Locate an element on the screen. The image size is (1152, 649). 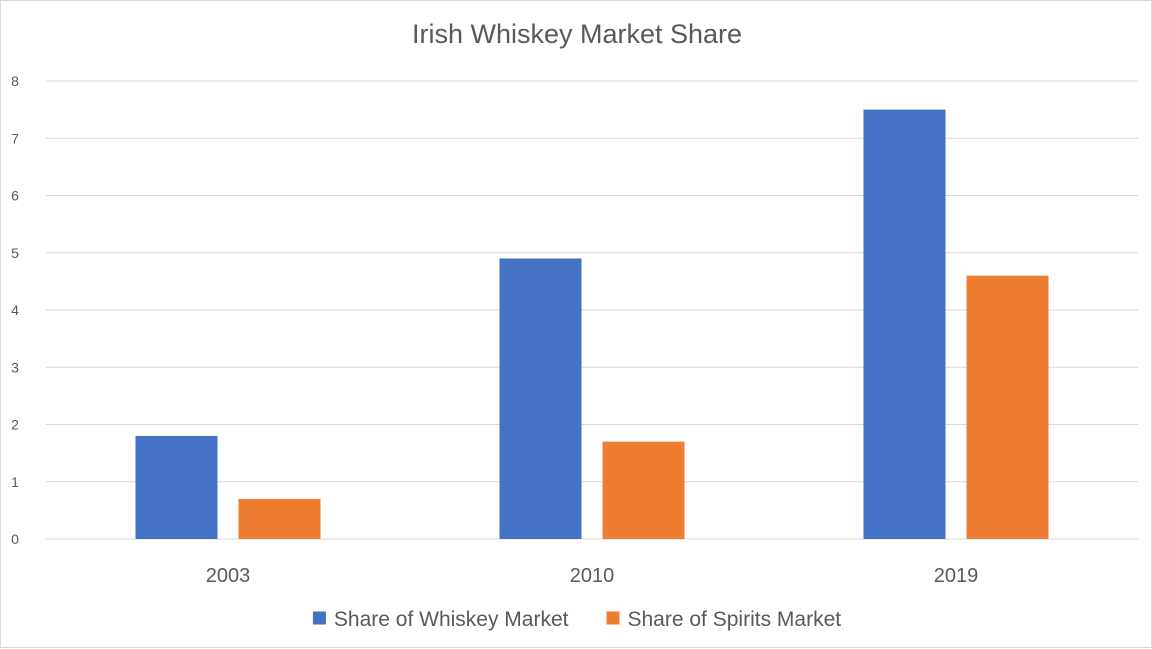
x-tick-label: 2010 is located at coordinates (592, 576).